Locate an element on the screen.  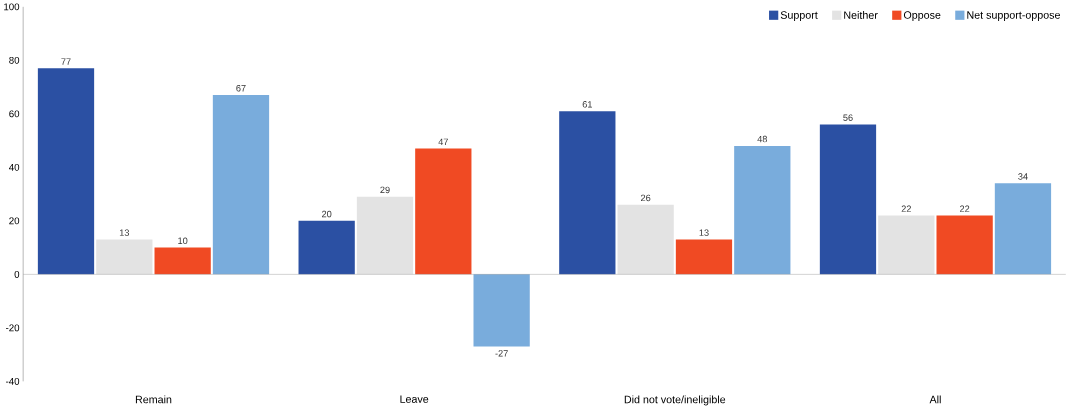
y-tick-label: 40 is located at coordinates (14, 167).